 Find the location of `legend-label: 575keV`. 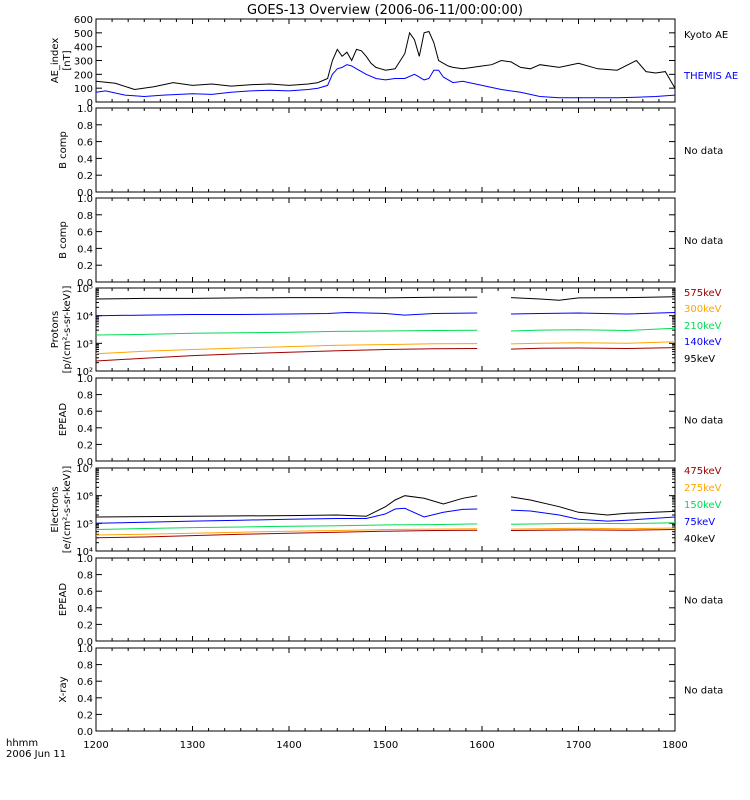

legend-label: 575keV is located at coordinates (703, 293).